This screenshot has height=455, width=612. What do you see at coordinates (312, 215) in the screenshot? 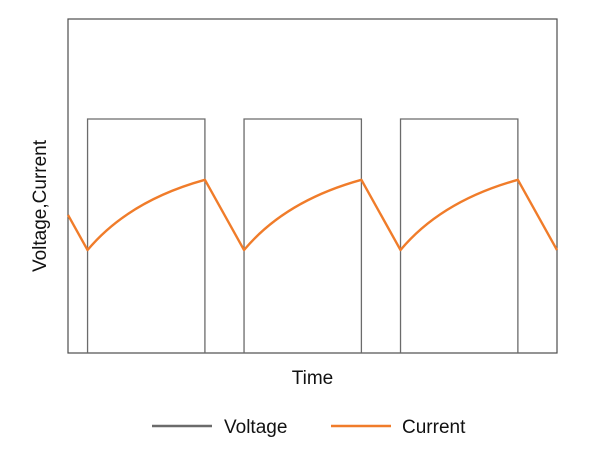
I see `series-line-current` at bounding box center [312, 215].